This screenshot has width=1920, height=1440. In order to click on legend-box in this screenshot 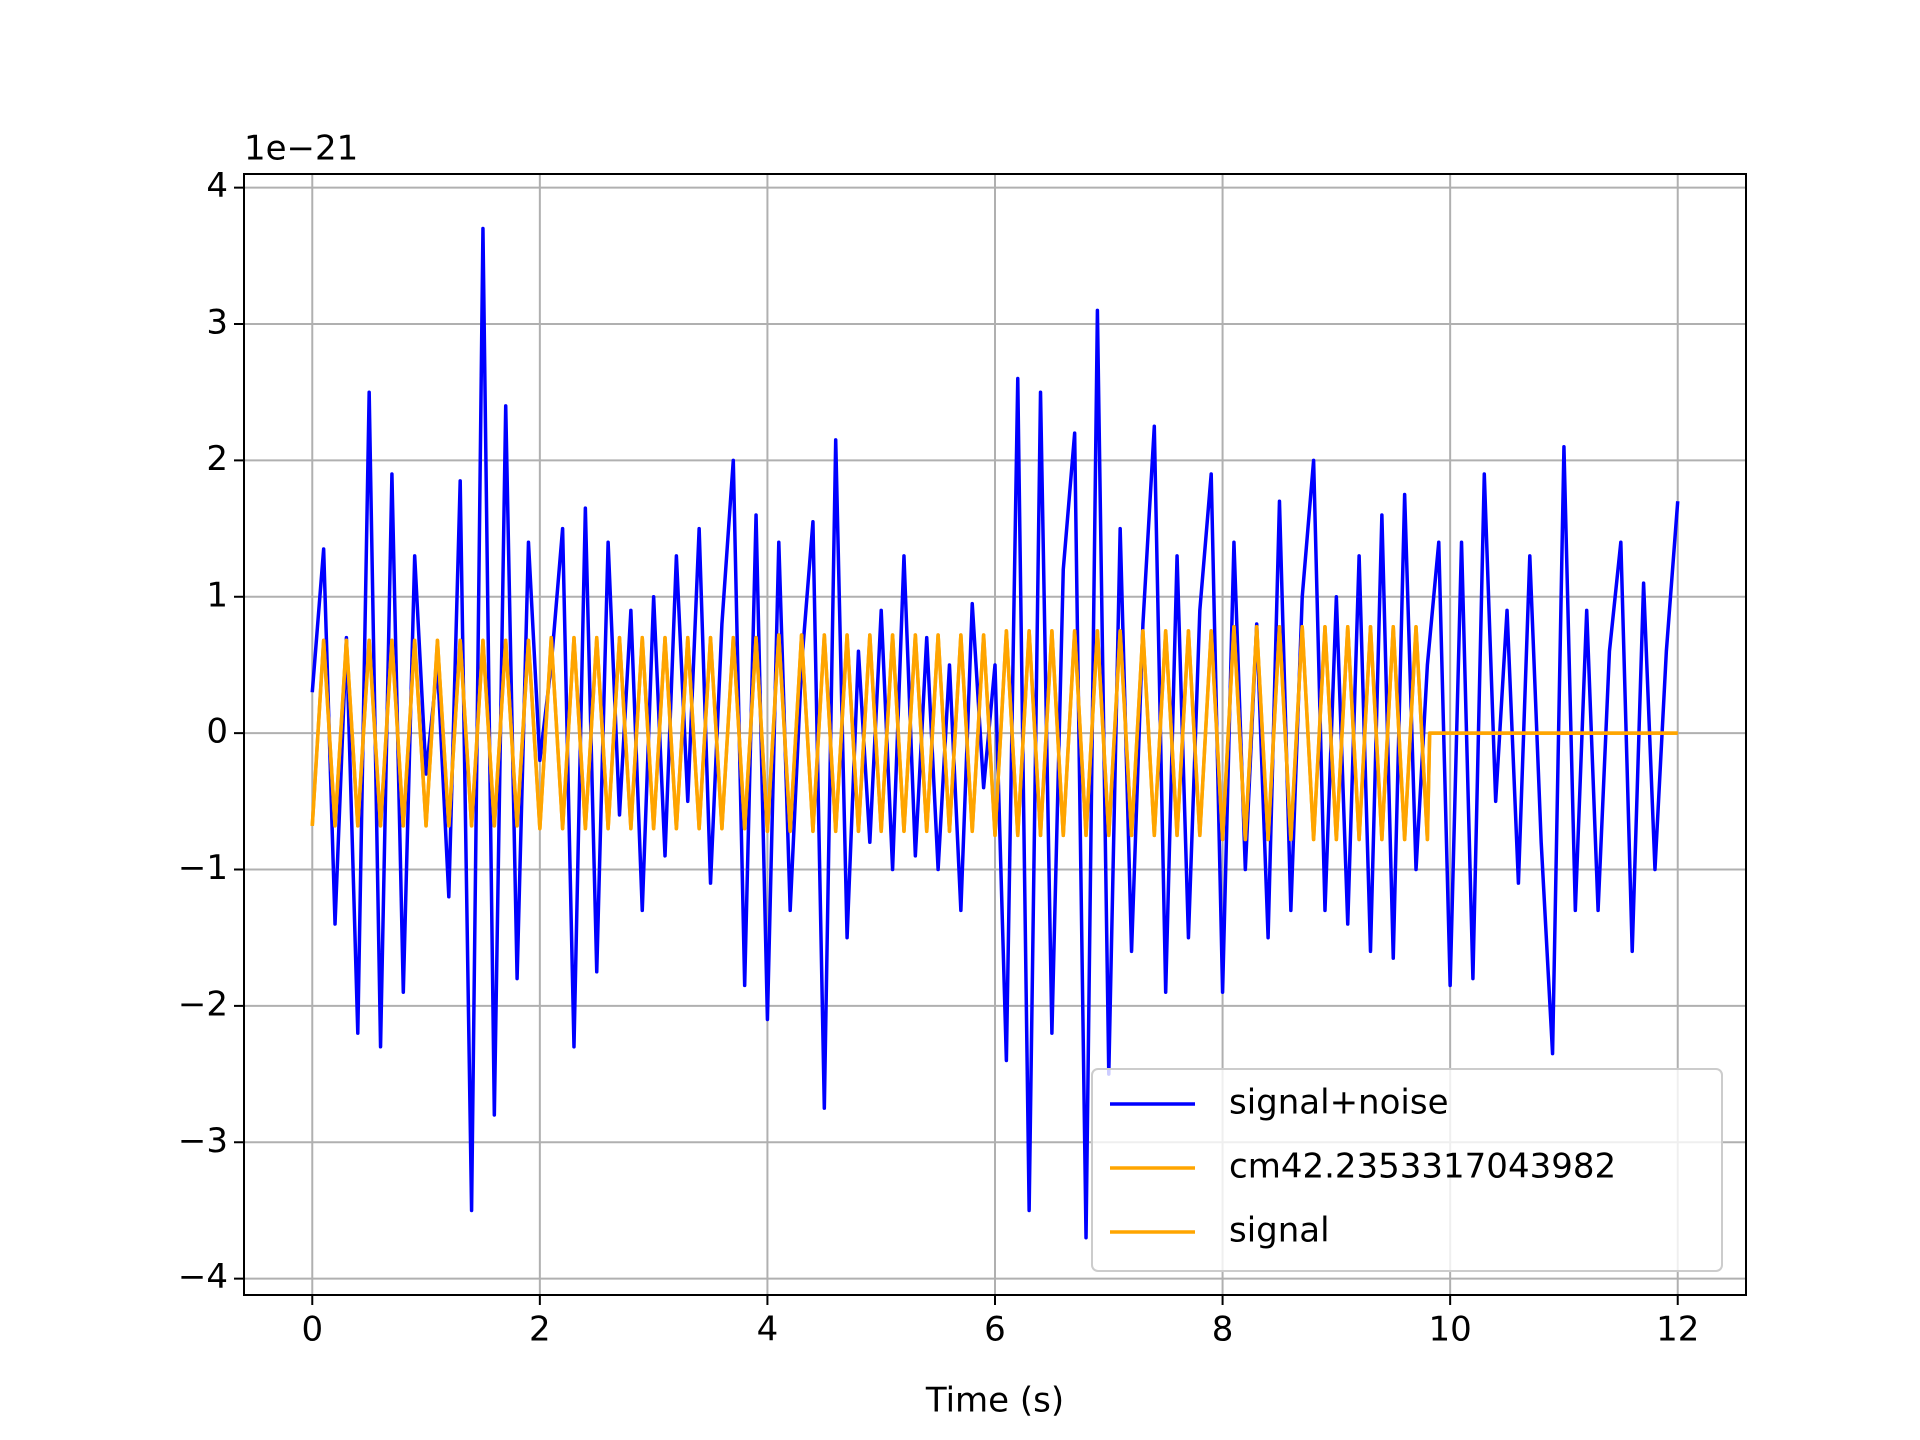, I will do `click(1407, 1170)`.